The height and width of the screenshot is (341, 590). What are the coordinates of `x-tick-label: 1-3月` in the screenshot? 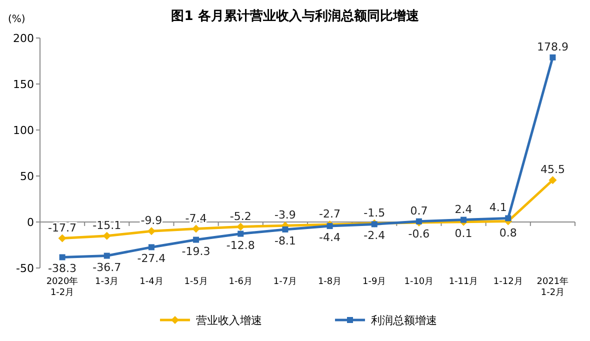 It's located at (107, 282).